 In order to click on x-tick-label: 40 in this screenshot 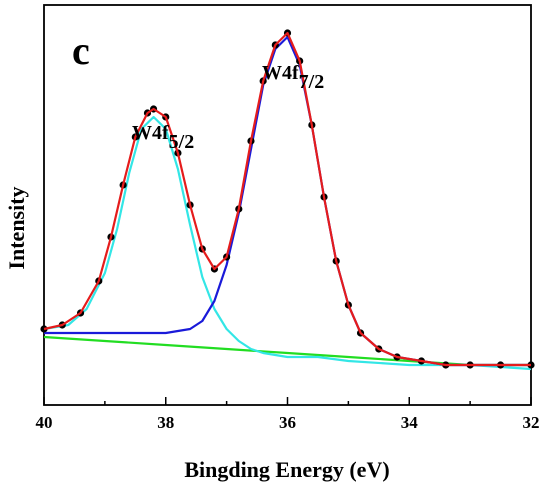, I will do `click(44, 422)`.